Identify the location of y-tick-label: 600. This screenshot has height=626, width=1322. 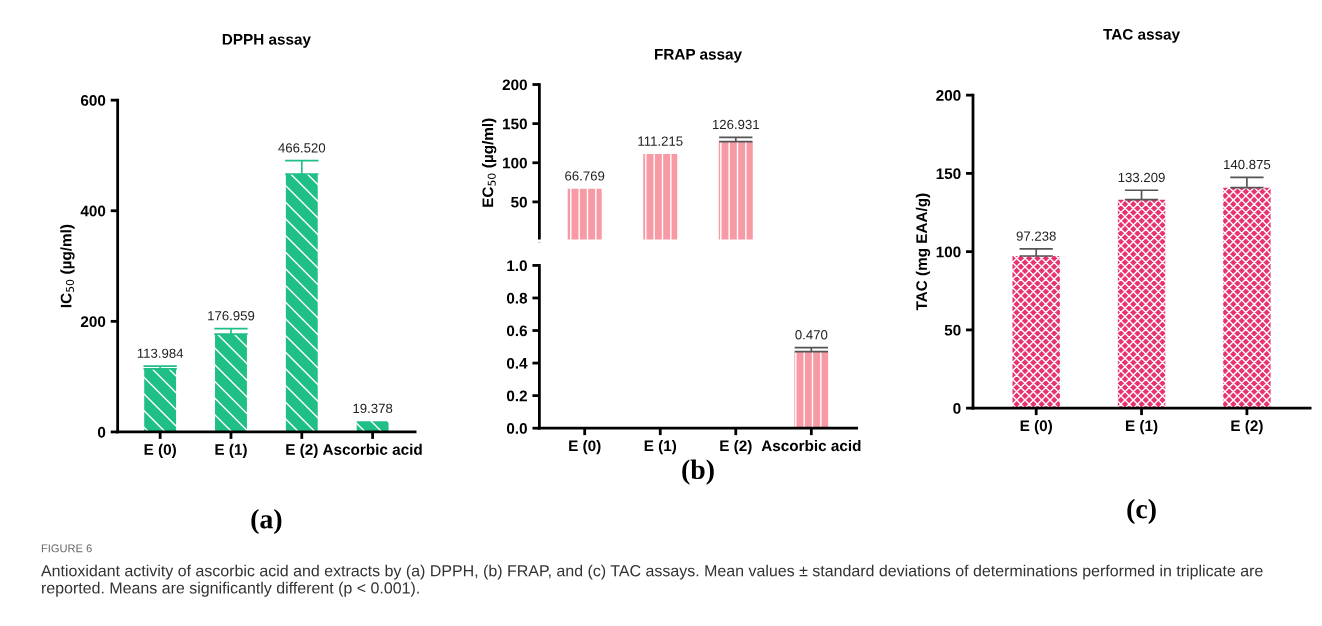
(93, 100).